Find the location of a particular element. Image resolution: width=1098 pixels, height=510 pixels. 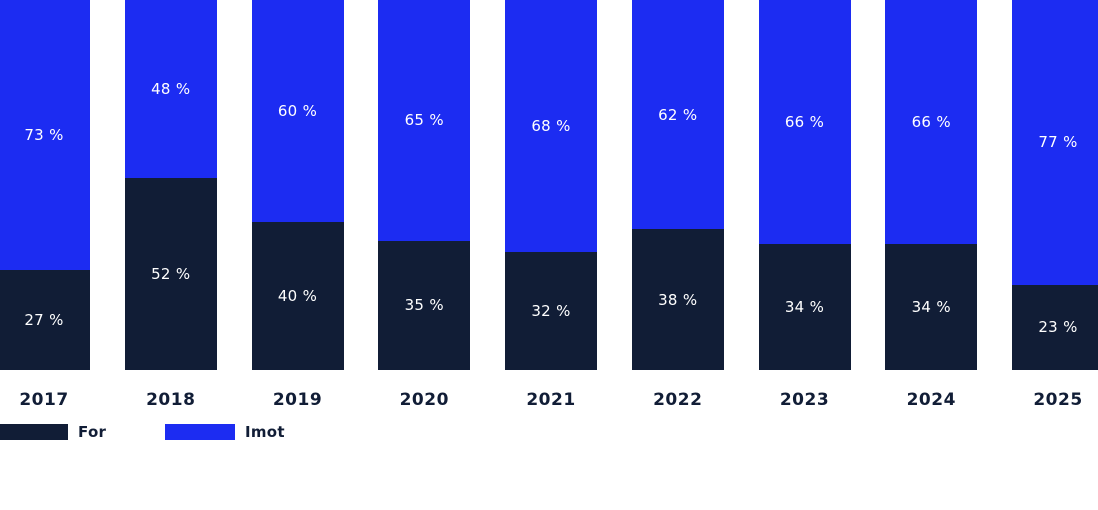

bar-column: 66 % 34 % 2024 is located at coordinates (931, 205).